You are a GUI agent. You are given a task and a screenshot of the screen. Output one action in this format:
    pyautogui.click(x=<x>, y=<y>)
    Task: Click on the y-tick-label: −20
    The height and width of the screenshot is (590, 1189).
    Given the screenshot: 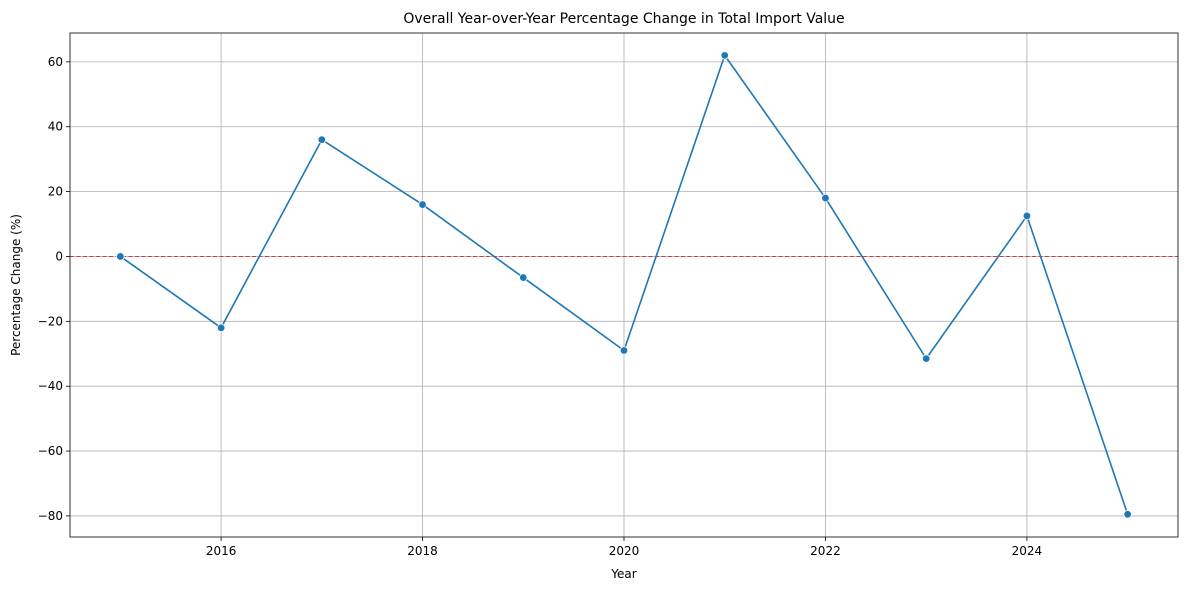 What is the action you would take?
    pyautogui.click(x=50, y=321)
    